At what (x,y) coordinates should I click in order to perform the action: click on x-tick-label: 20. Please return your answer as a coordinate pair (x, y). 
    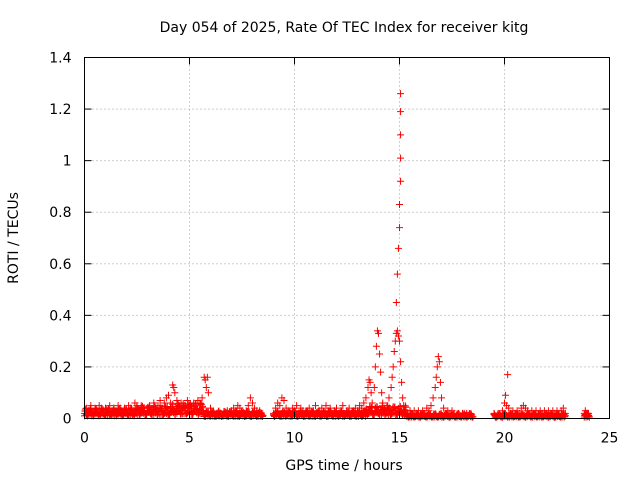
    Looking at the image, I should click on (505, 439).